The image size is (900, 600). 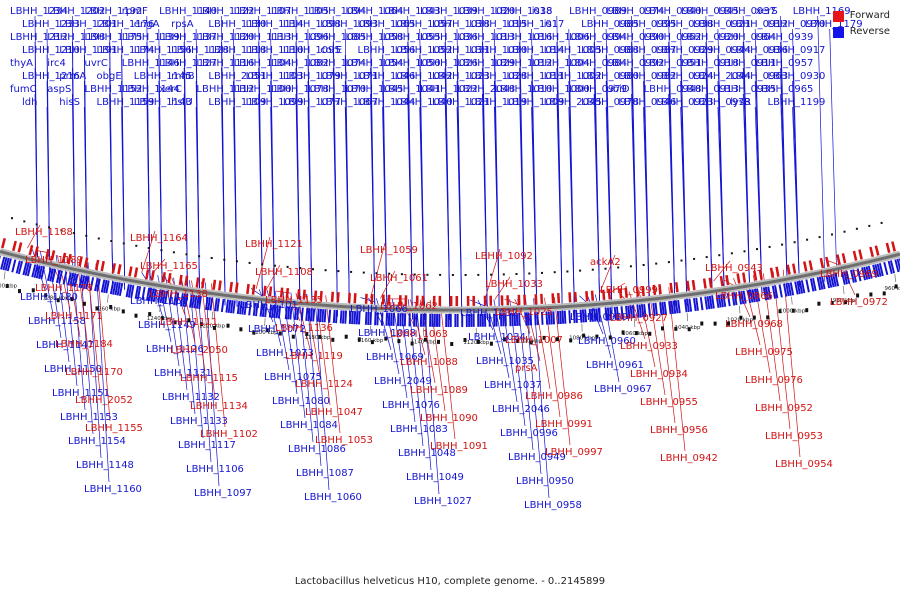 What do you see at coordinates (498, 50) in the screenshot?
I see `reverse-gene-label: LBHH_1030` at bounding box center [498, 50].